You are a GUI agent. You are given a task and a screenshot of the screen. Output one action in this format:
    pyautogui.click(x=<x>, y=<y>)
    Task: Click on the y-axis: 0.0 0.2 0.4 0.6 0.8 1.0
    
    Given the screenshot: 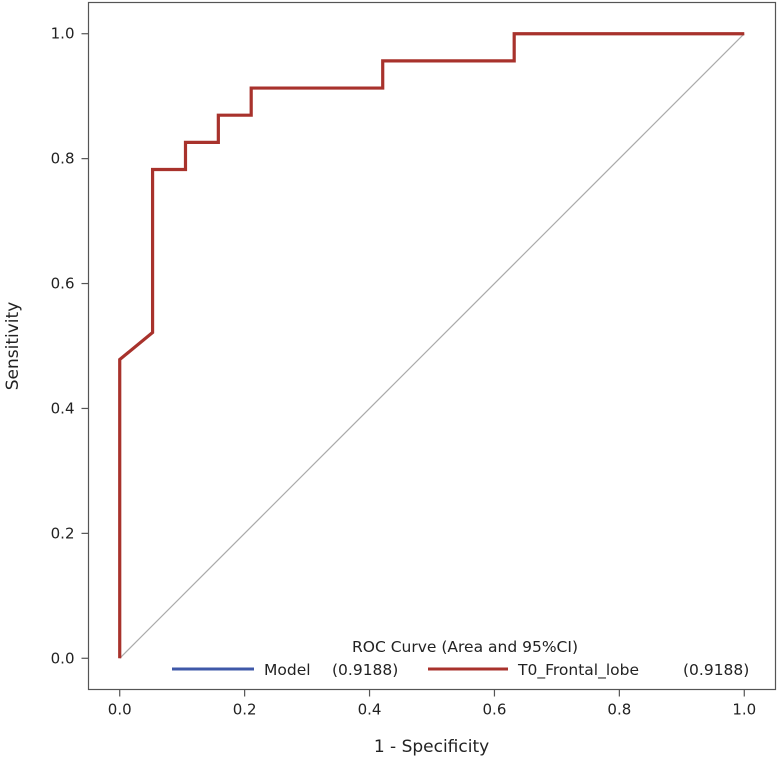 What is the action you would take?
    pyautogui.click(x=70, y=346)
    